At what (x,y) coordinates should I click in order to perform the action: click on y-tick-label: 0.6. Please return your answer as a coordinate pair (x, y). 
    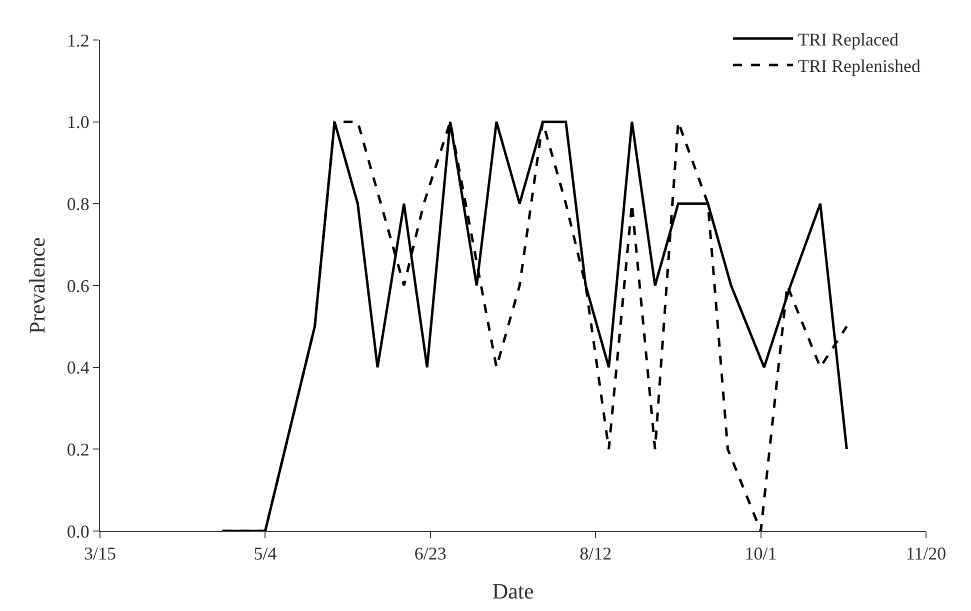
    Looking at the image, I should click on (78, 286).